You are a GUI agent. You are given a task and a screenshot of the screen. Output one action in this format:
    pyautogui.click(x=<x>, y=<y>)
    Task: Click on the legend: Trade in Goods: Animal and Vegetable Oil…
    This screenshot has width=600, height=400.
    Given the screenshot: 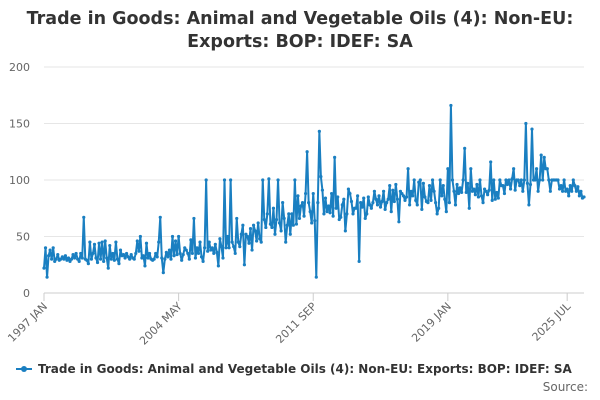 What is the action you would take?
    pyautogui.click(x=294, y=369)
    